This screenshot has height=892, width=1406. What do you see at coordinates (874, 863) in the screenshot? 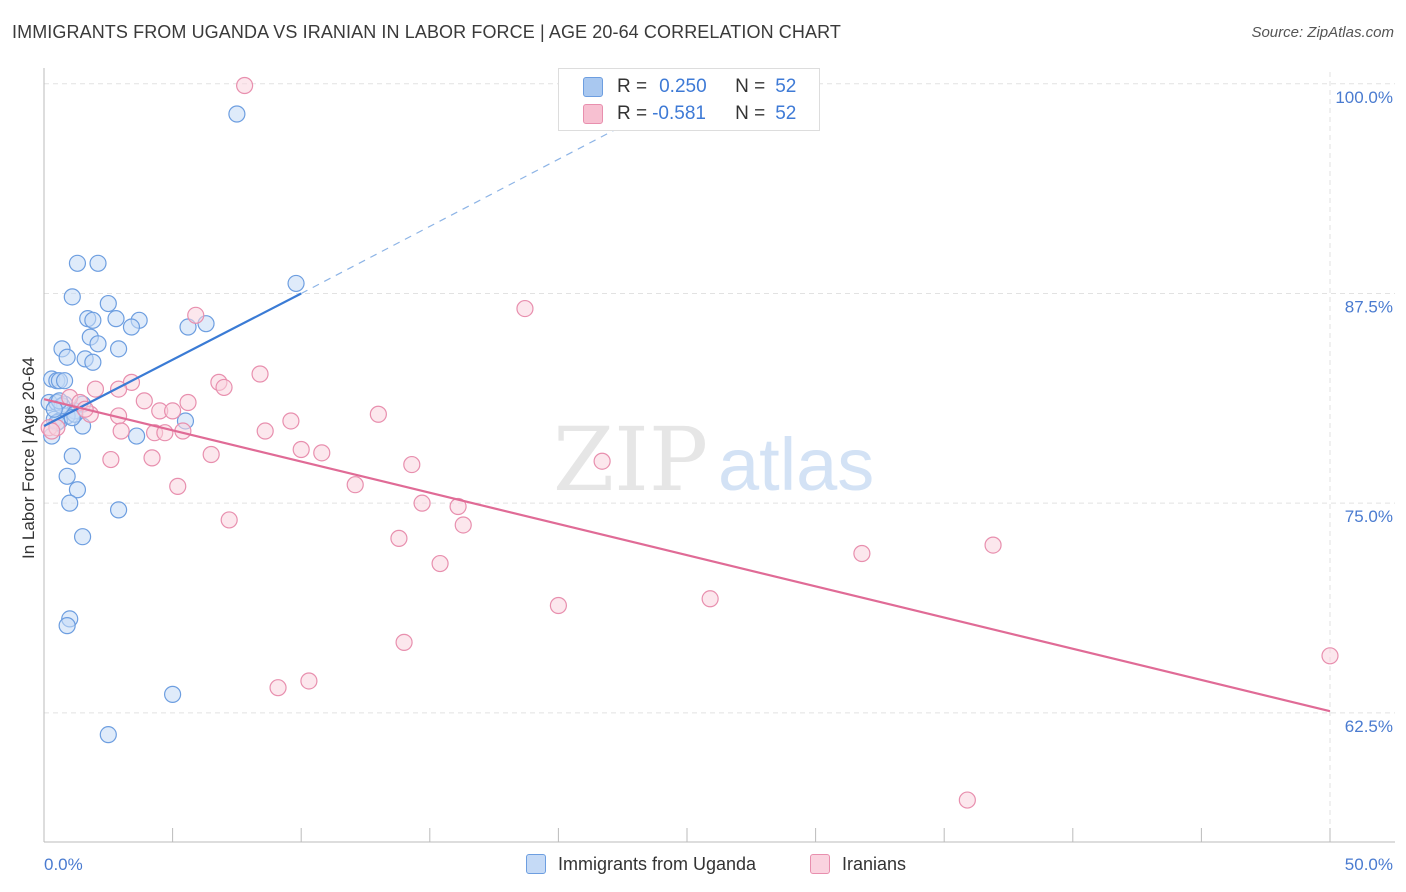
I see `bottom-legend-label: Iranians` at bounding box center [874, 863].